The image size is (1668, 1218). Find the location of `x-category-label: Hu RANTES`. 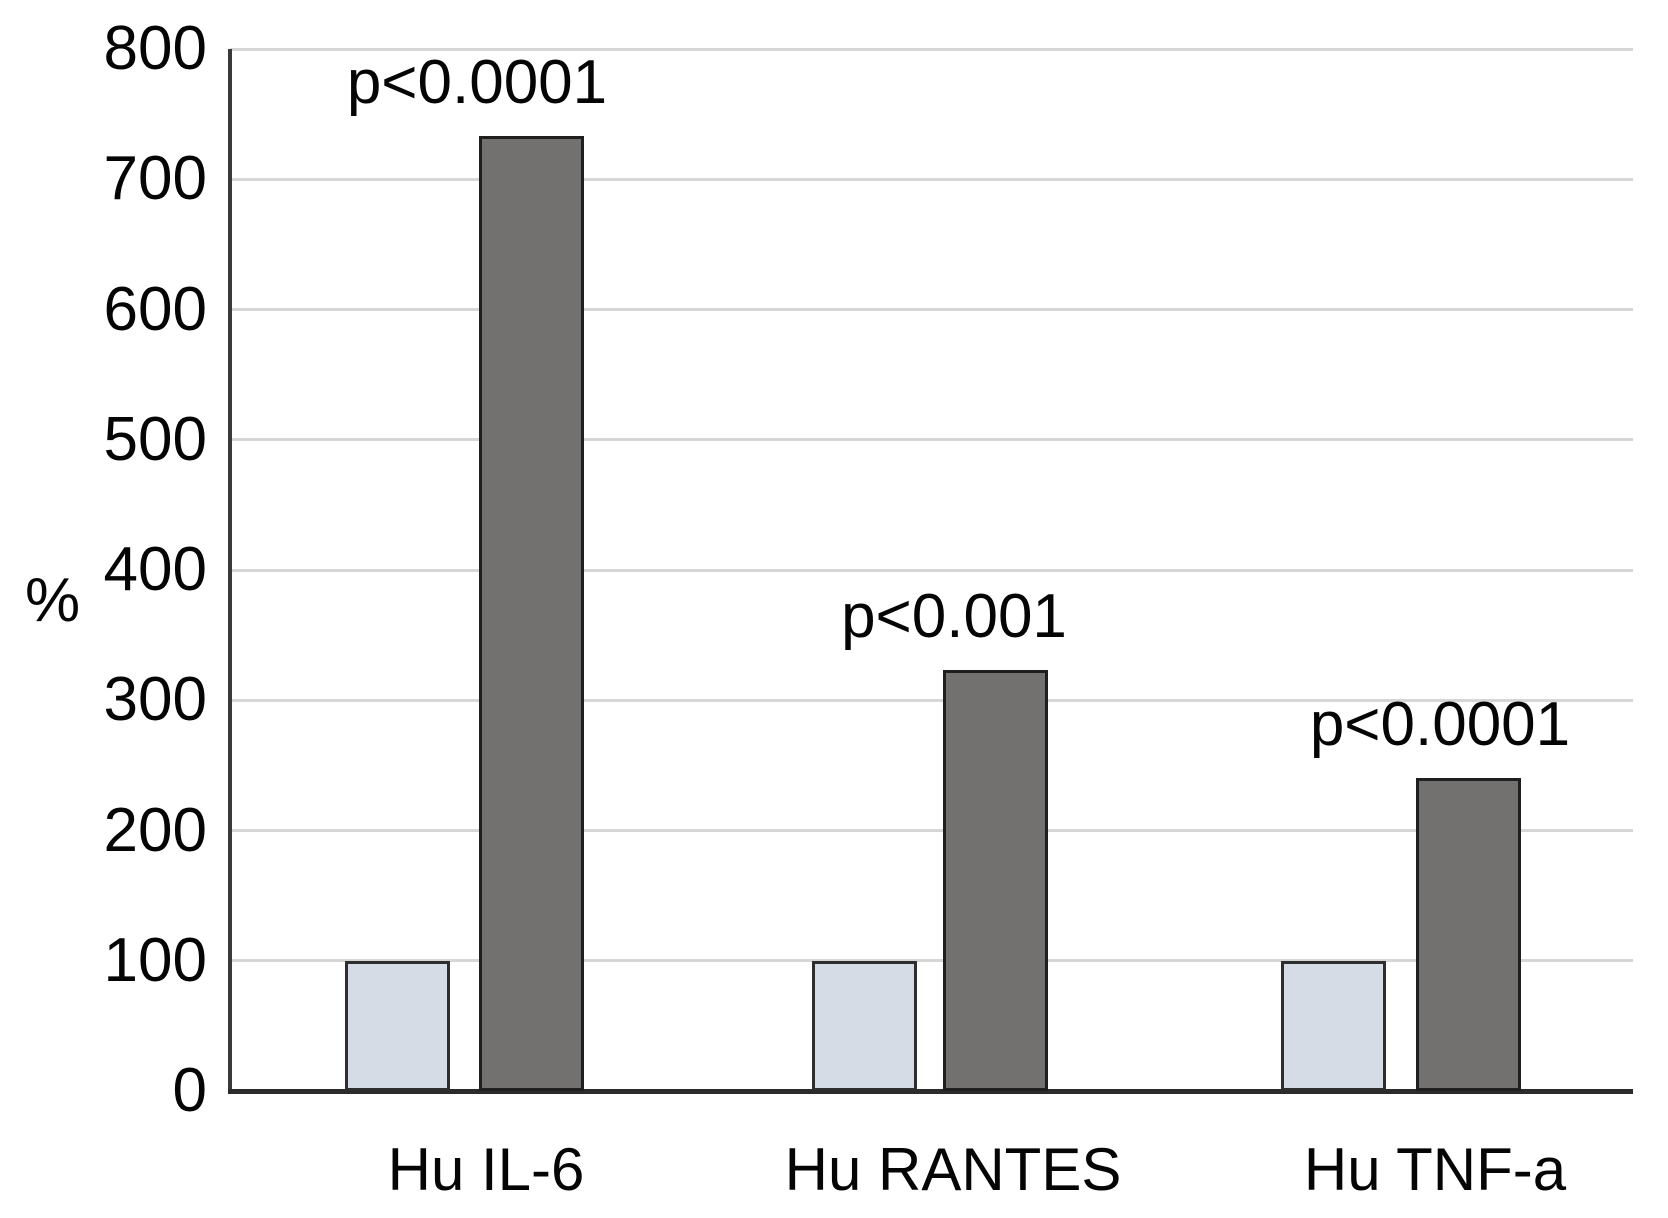

x-category-label: Hu RANTES is located at coordinates (953, 1169).